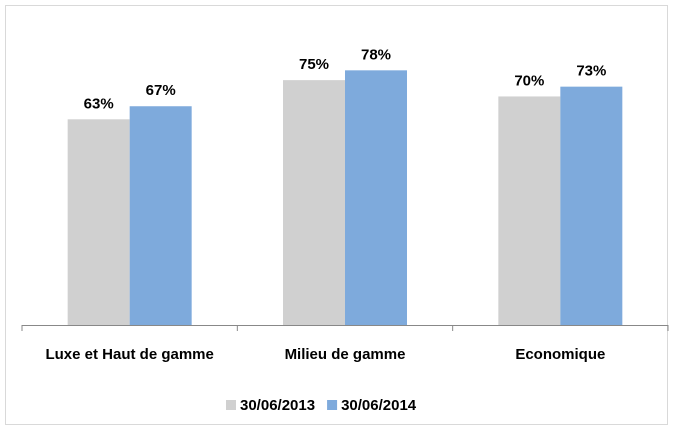 The height and width of the screenshot is (430, 673). What do you see at coordinates (560, 354) in the screenshot?
I see `x-tick-label: Economique` at bounding box center [560, 354].